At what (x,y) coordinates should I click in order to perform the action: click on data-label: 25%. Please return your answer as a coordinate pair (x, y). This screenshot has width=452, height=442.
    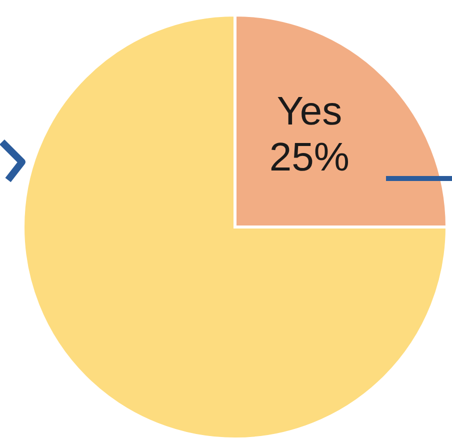
    Looking at the image, I should click on (309, 158).